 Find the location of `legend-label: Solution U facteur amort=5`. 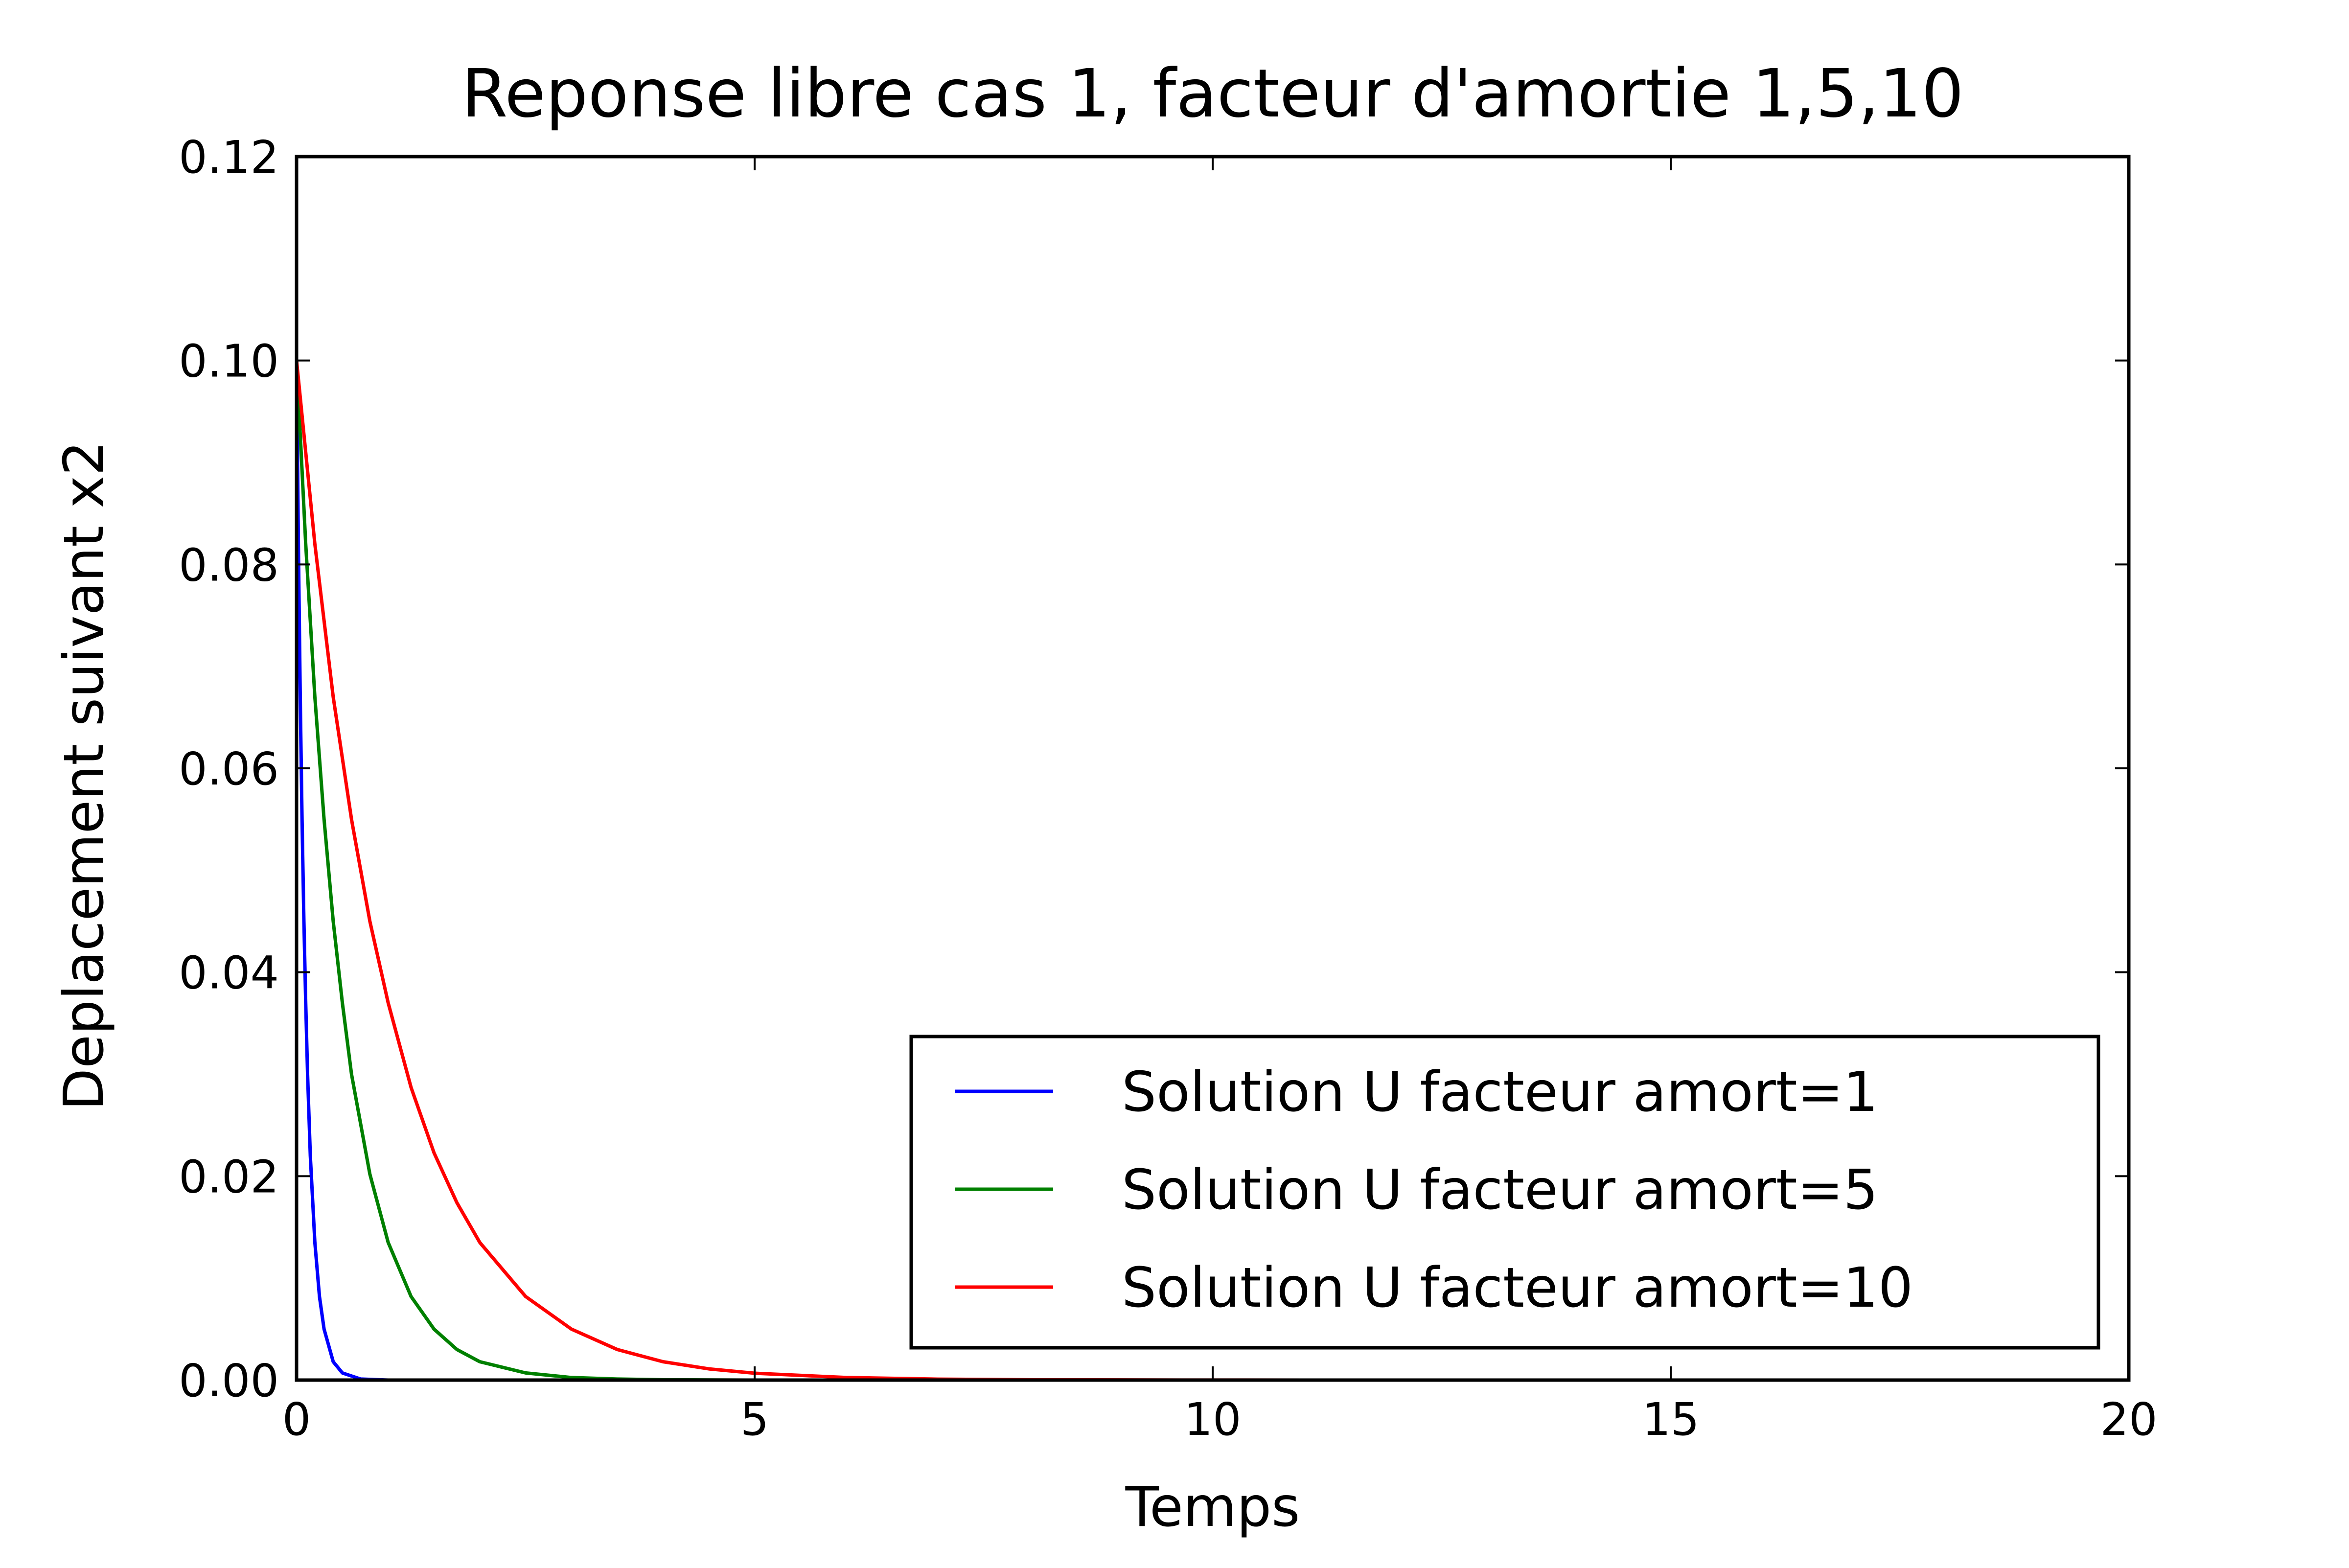

legend-label: Solution U facteur amort=5 is located at coordinates (1500, 1190).